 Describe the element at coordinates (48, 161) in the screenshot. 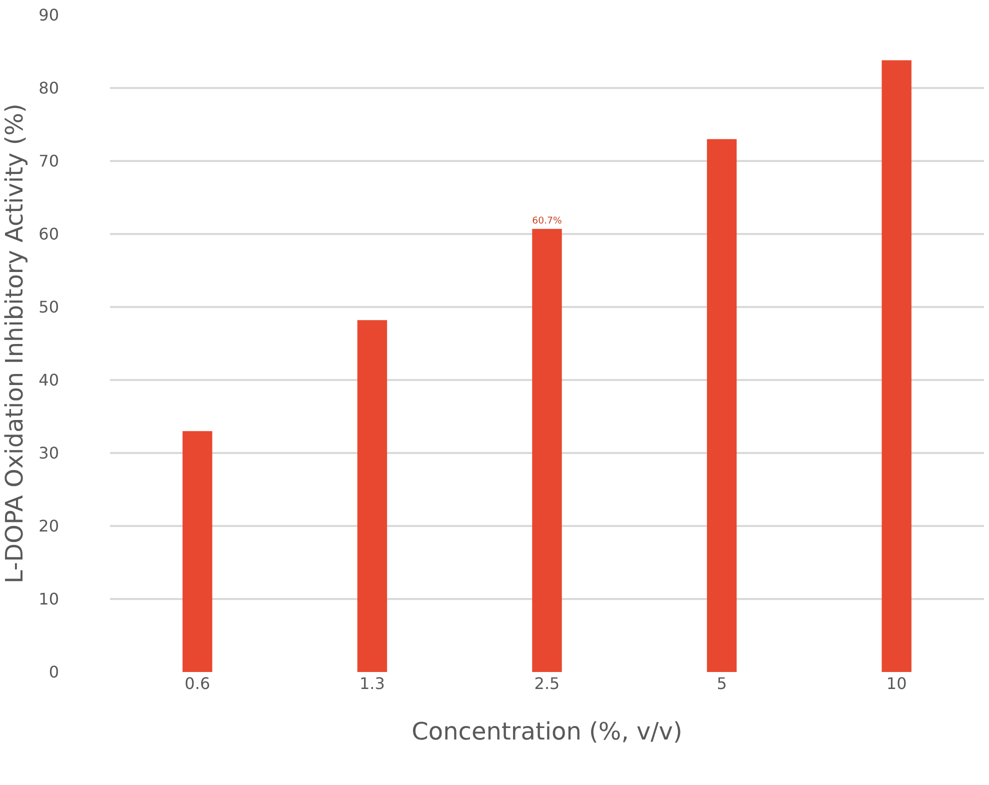

I see `y-tick-label: 70` at that location.